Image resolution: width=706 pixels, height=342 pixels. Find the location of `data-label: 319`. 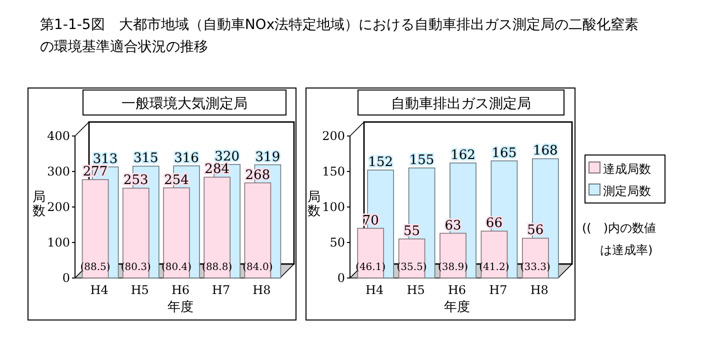

data-label: 319 is located at coordinates (267, 157).